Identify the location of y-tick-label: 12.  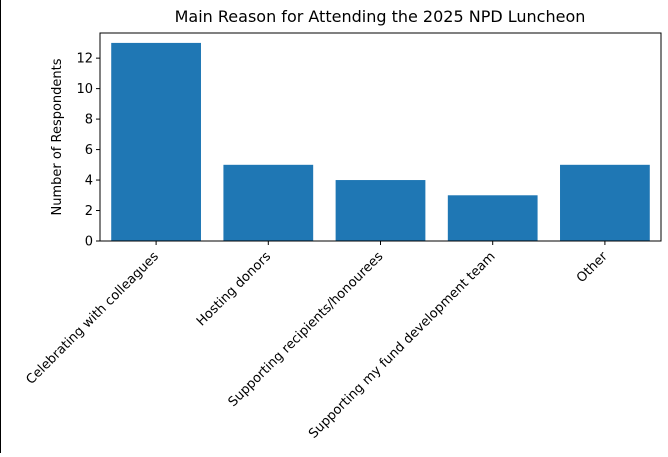
(84, 59).